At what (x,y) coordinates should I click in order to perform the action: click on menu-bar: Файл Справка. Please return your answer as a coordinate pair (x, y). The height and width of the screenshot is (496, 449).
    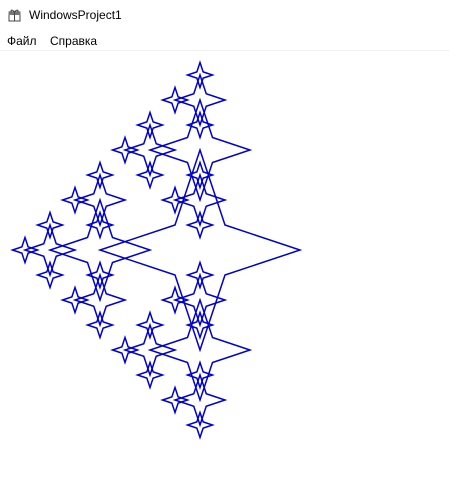
    Looking at the image, I should click on (224, 41).